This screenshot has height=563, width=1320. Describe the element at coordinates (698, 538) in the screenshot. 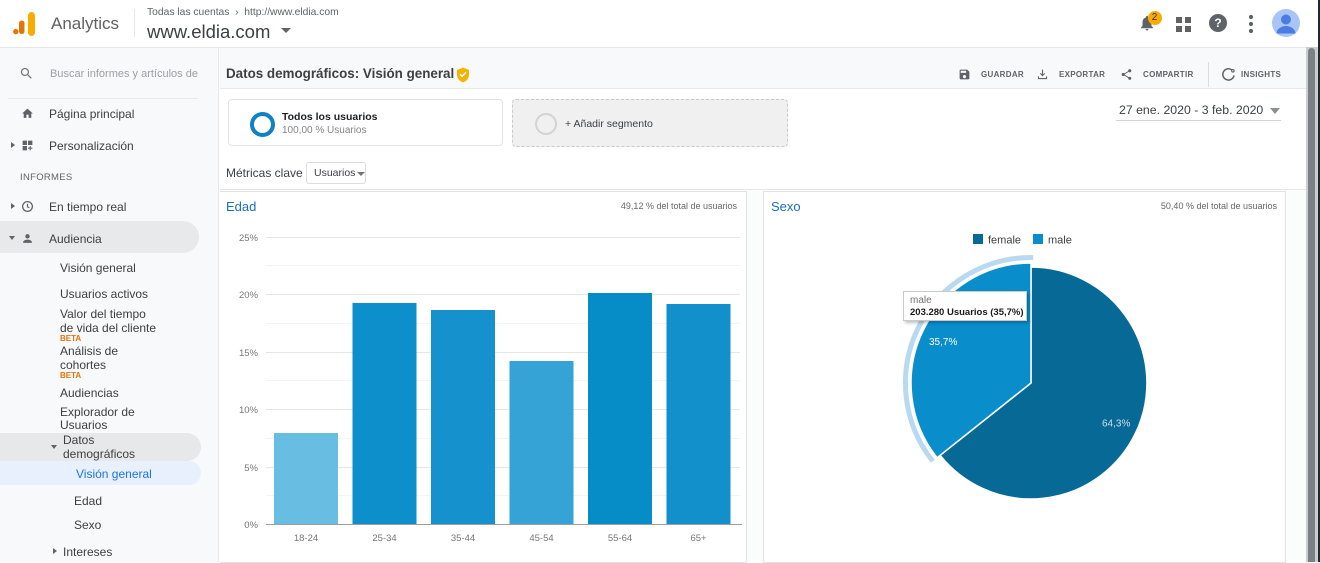

I see `svg-text: 65+` at that location.